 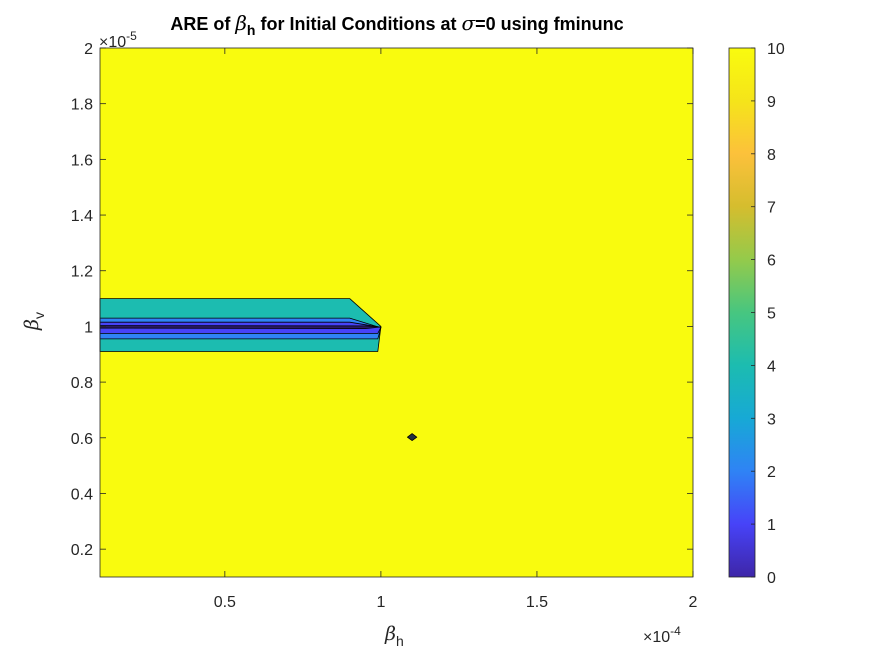 I want to click on y-tick-label: 0.2, so click(x=82, y=550).